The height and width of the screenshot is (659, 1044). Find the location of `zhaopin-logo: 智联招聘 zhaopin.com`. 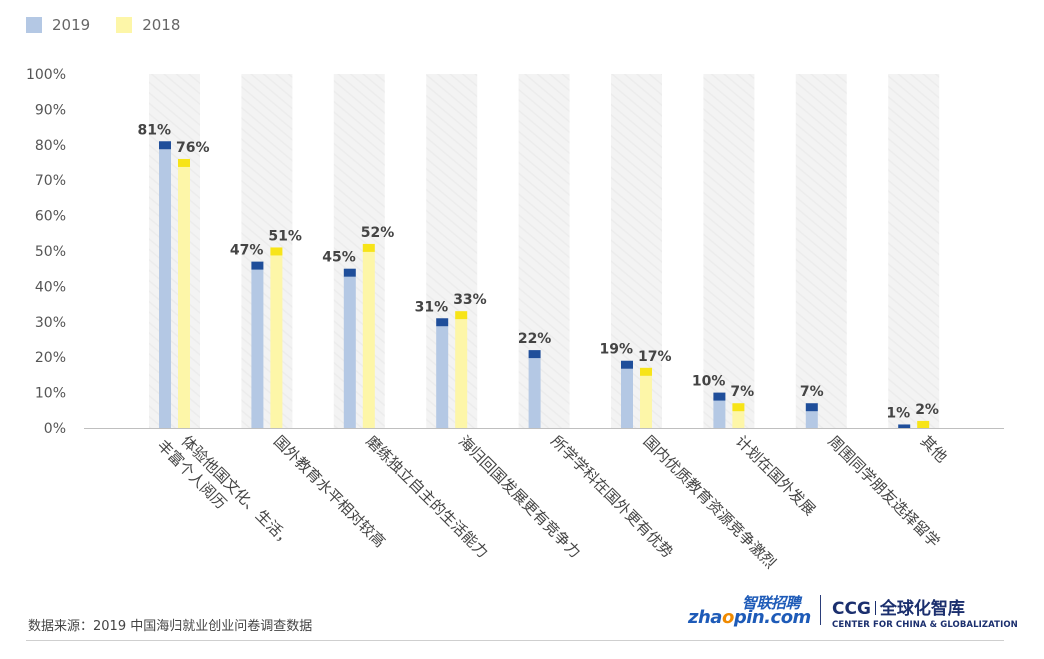

zhaopin-logo: 智联招聘 zhaopin.com is located at coordinates (749, 612).